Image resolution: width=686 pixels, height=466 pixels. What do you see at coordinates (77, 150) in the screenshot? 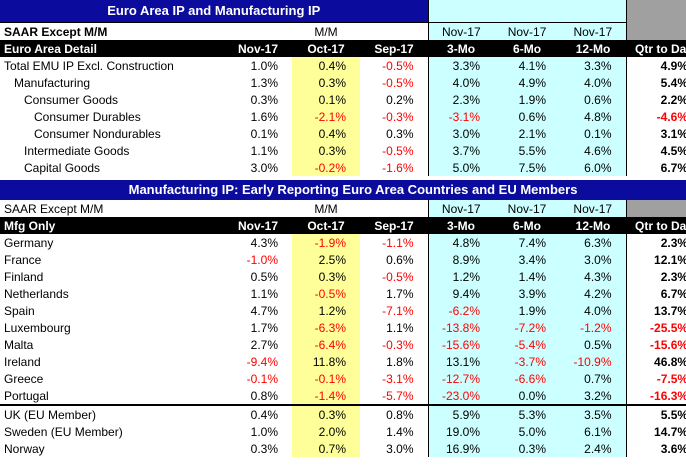
I see `row-label: Intermediate Goods` at bounding box center [77, 150].